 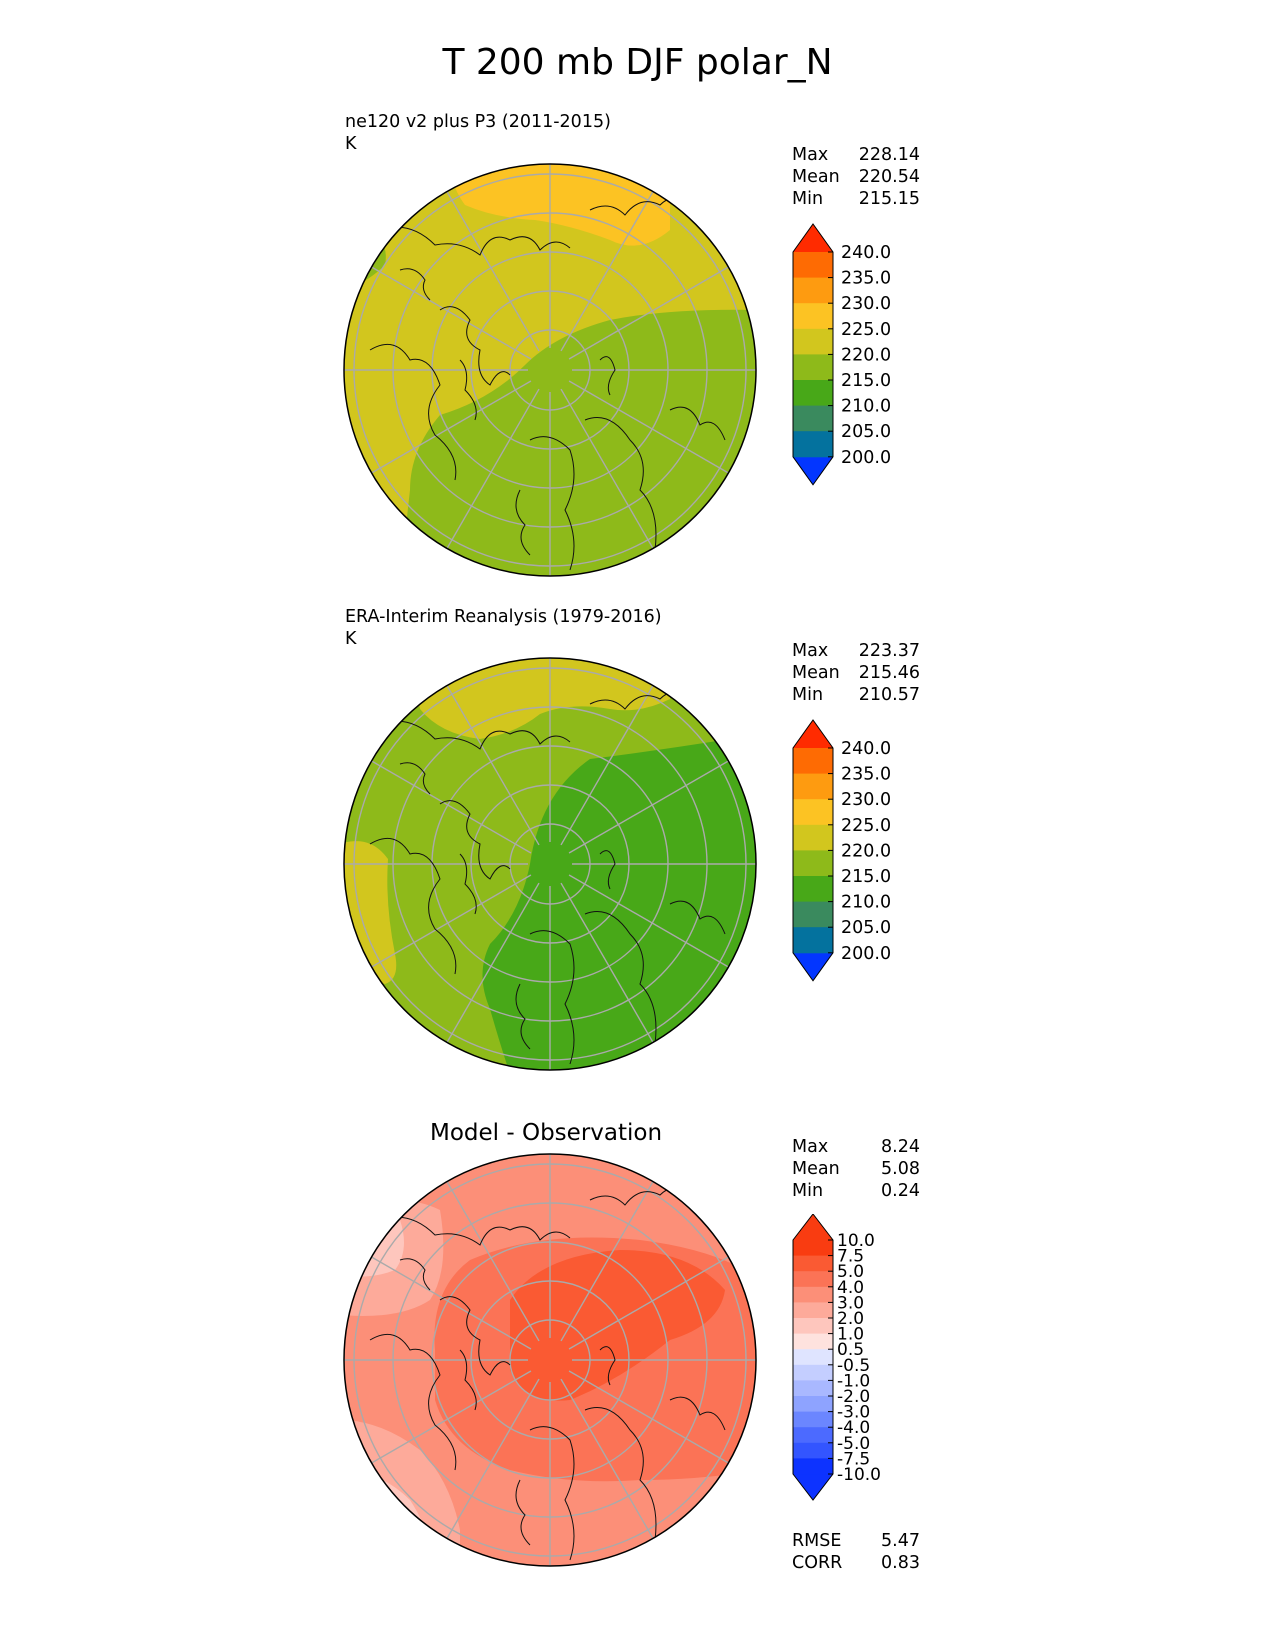 I want to click on panel2-map, so click(x=550, y=864).